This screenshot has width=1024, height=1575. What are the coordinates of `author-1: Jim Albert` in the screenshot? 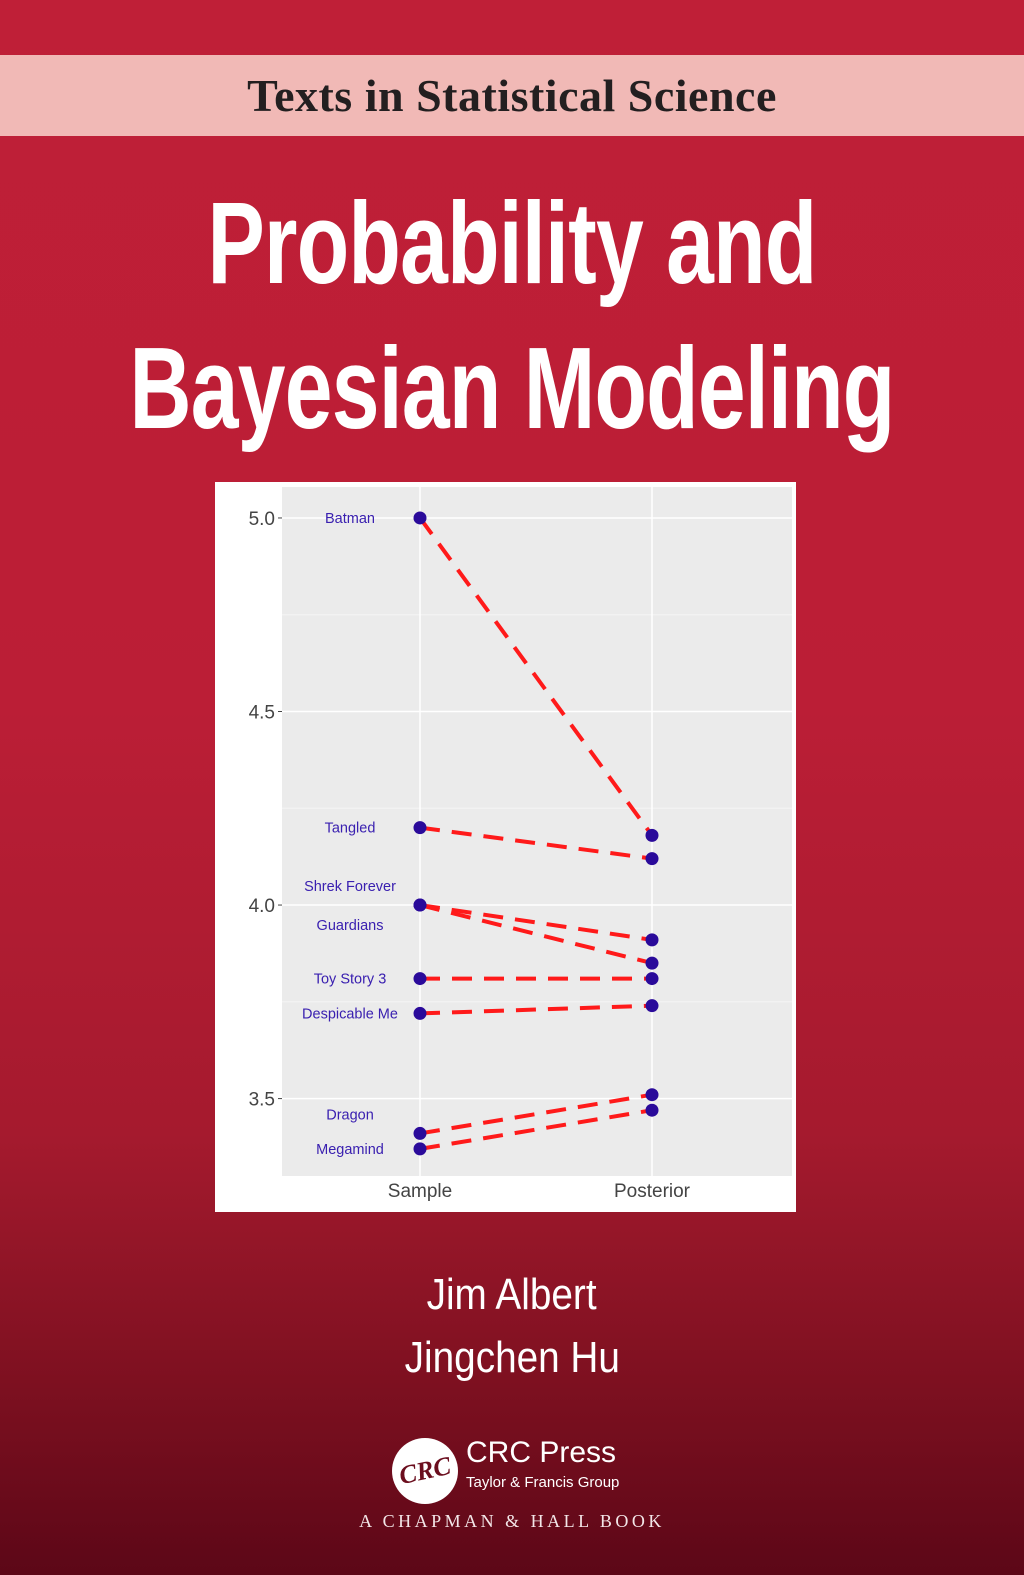 It's located at (512, 1295).